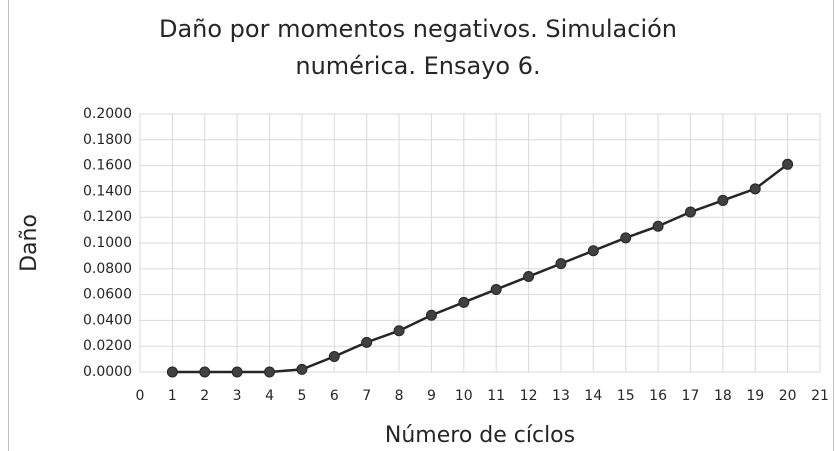  Describe the element at coordinates (107, 372) in the screenshot. I see `y-tick-label: 0.0000` at that location.